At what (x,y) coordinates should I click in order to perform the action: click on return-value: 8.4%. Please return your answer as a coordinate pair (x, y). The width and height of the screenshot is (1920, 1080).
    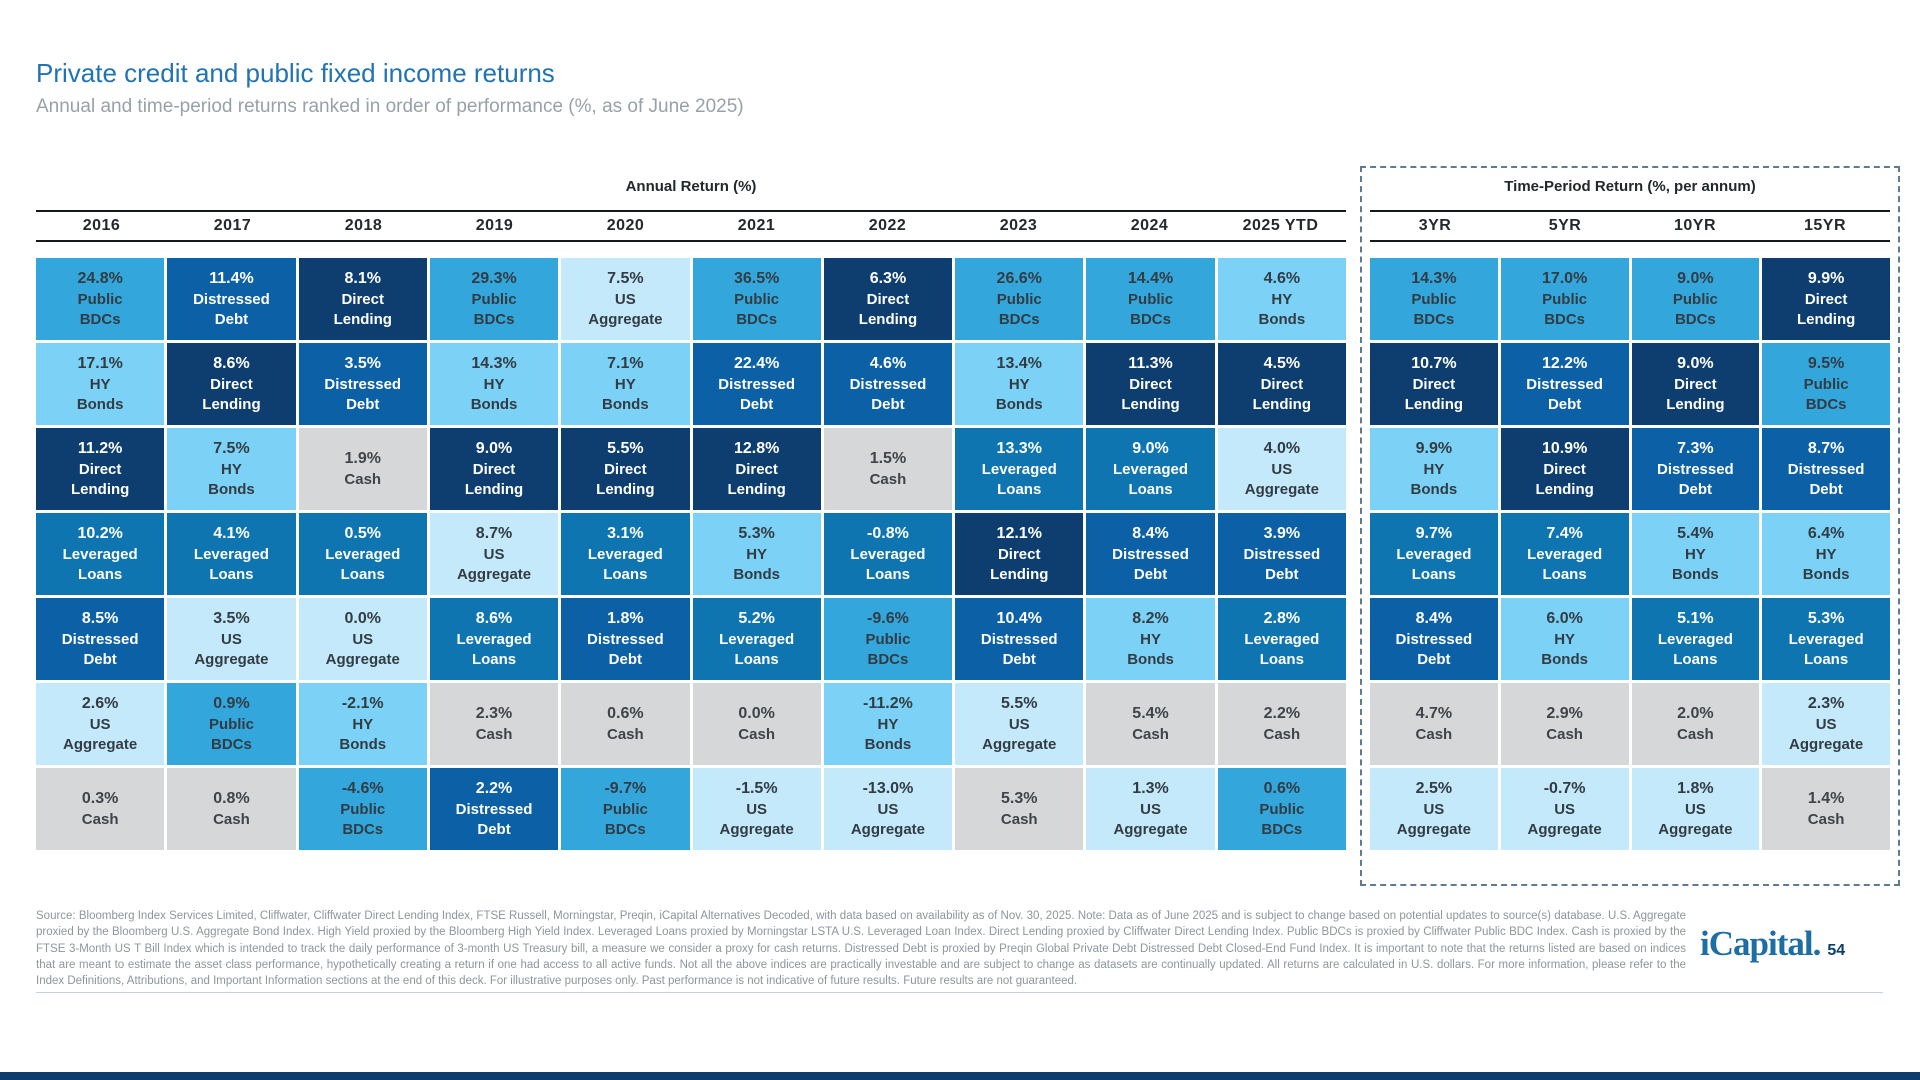
    Looking at the image, I should click on (1150, 533).